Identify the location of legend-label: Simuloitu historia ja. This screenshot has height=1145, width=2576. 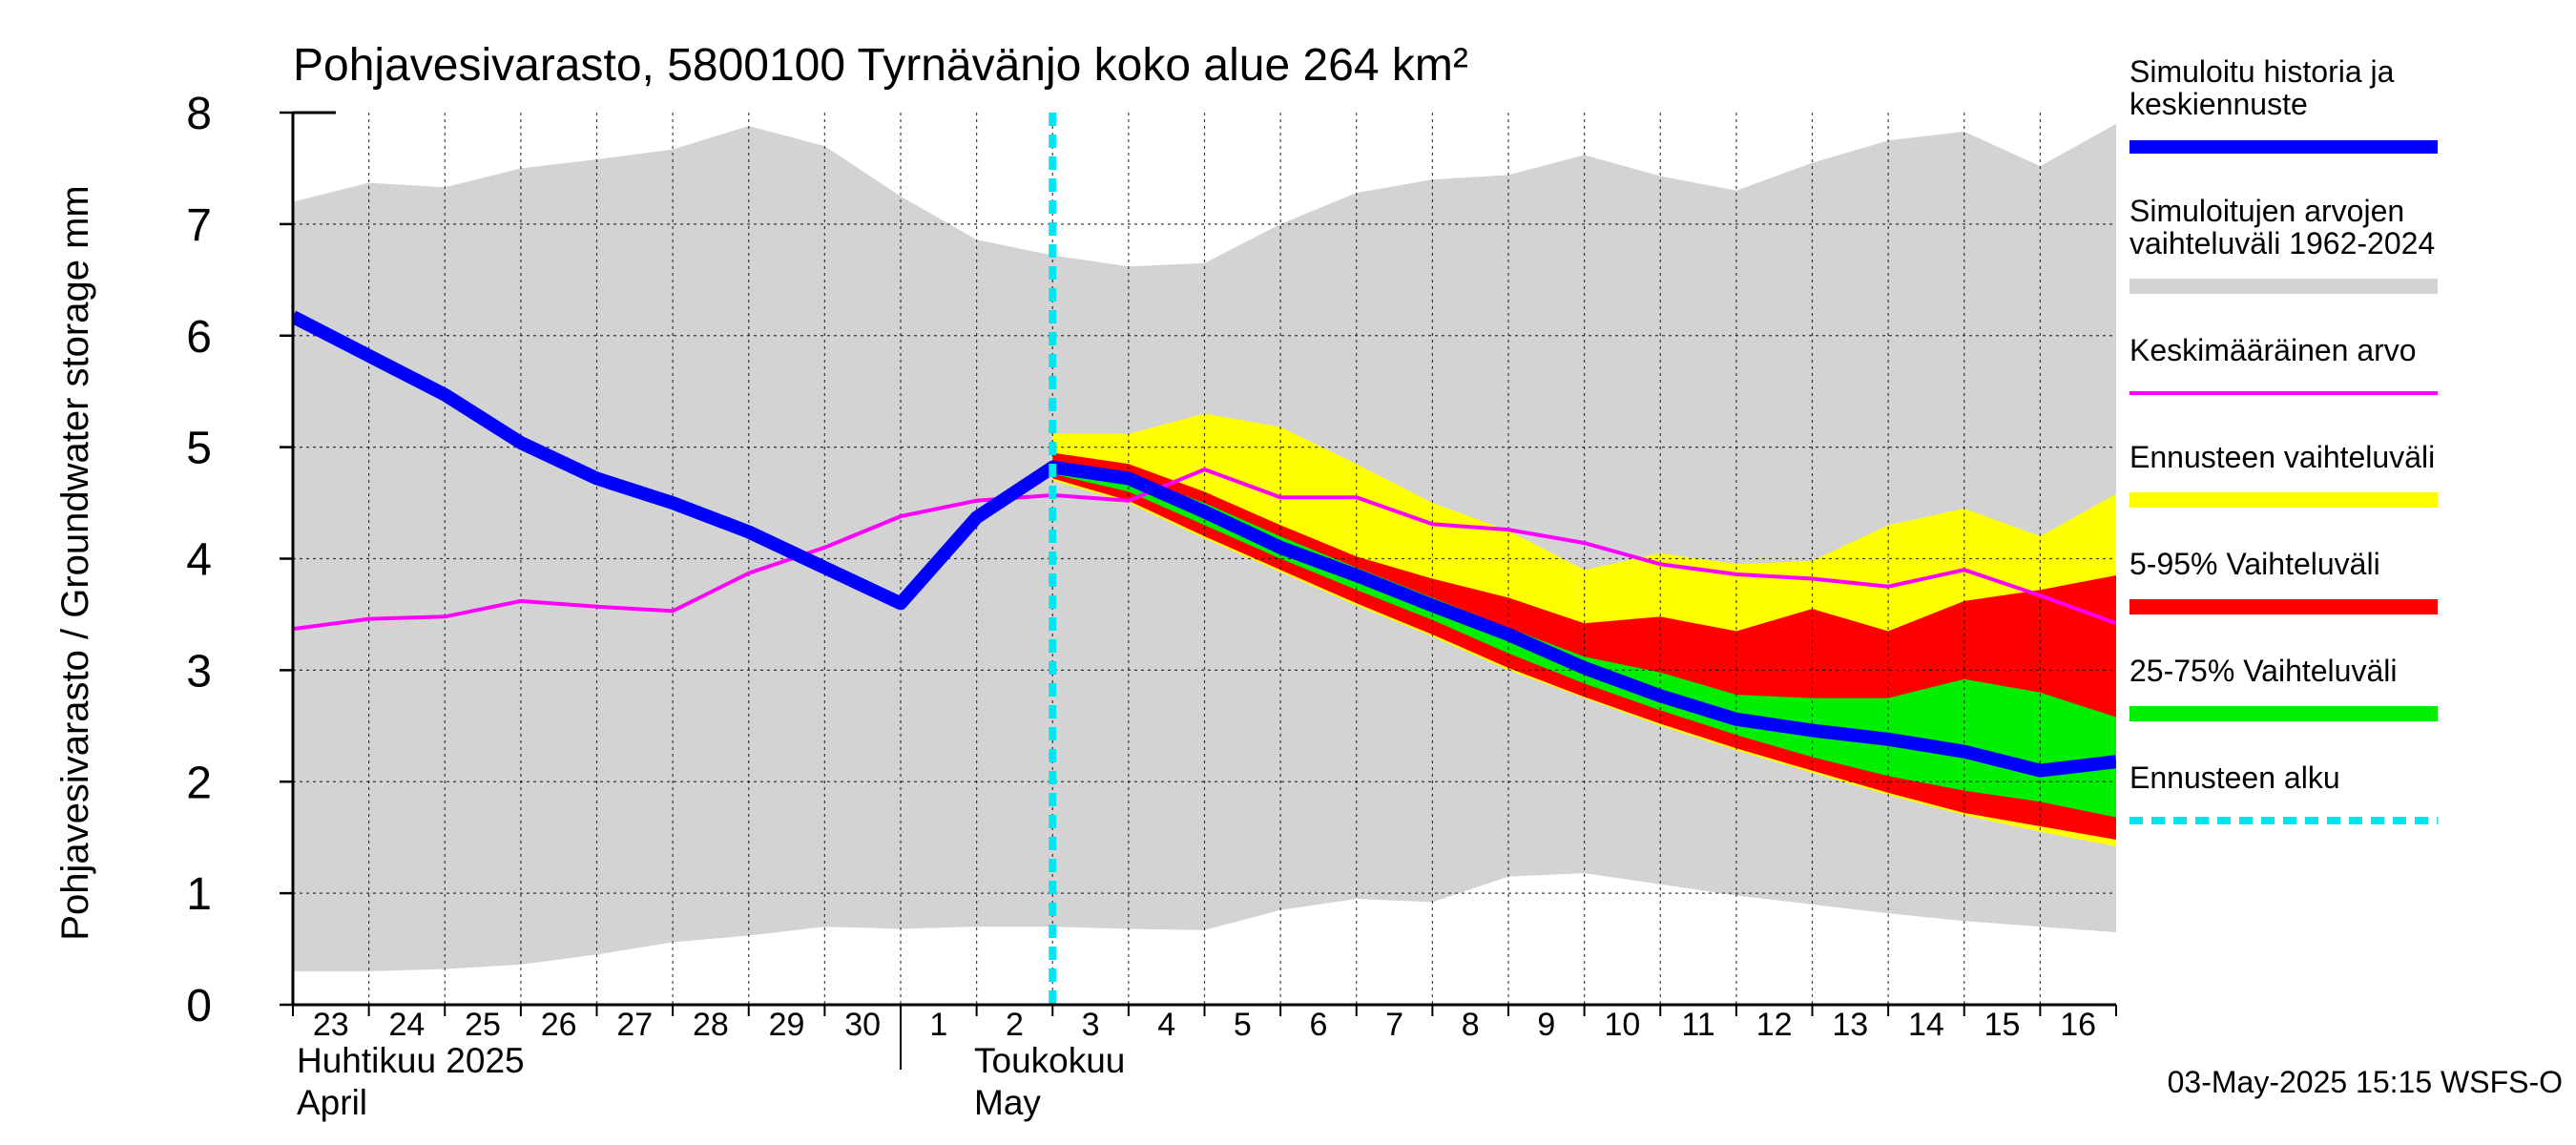
(2262, 71).